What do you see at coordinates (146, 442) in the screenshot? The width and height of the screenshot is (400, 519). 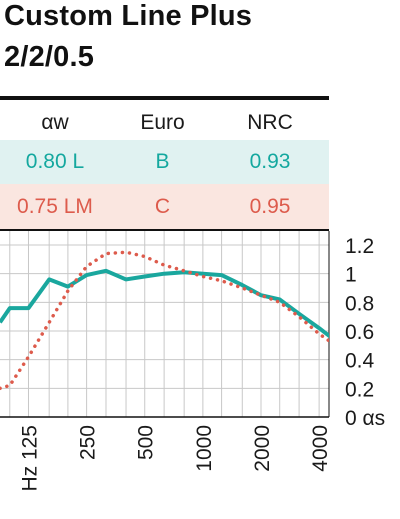 I see `x-tick-label: 500` at bounding box center [146, 442].